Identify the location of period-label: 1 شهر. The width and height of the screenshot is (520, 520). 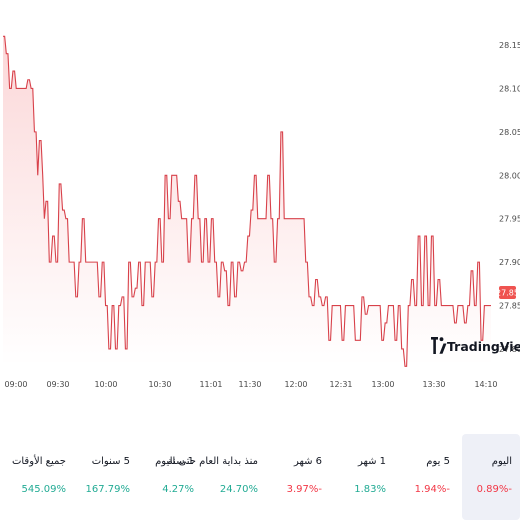
(371, 461).